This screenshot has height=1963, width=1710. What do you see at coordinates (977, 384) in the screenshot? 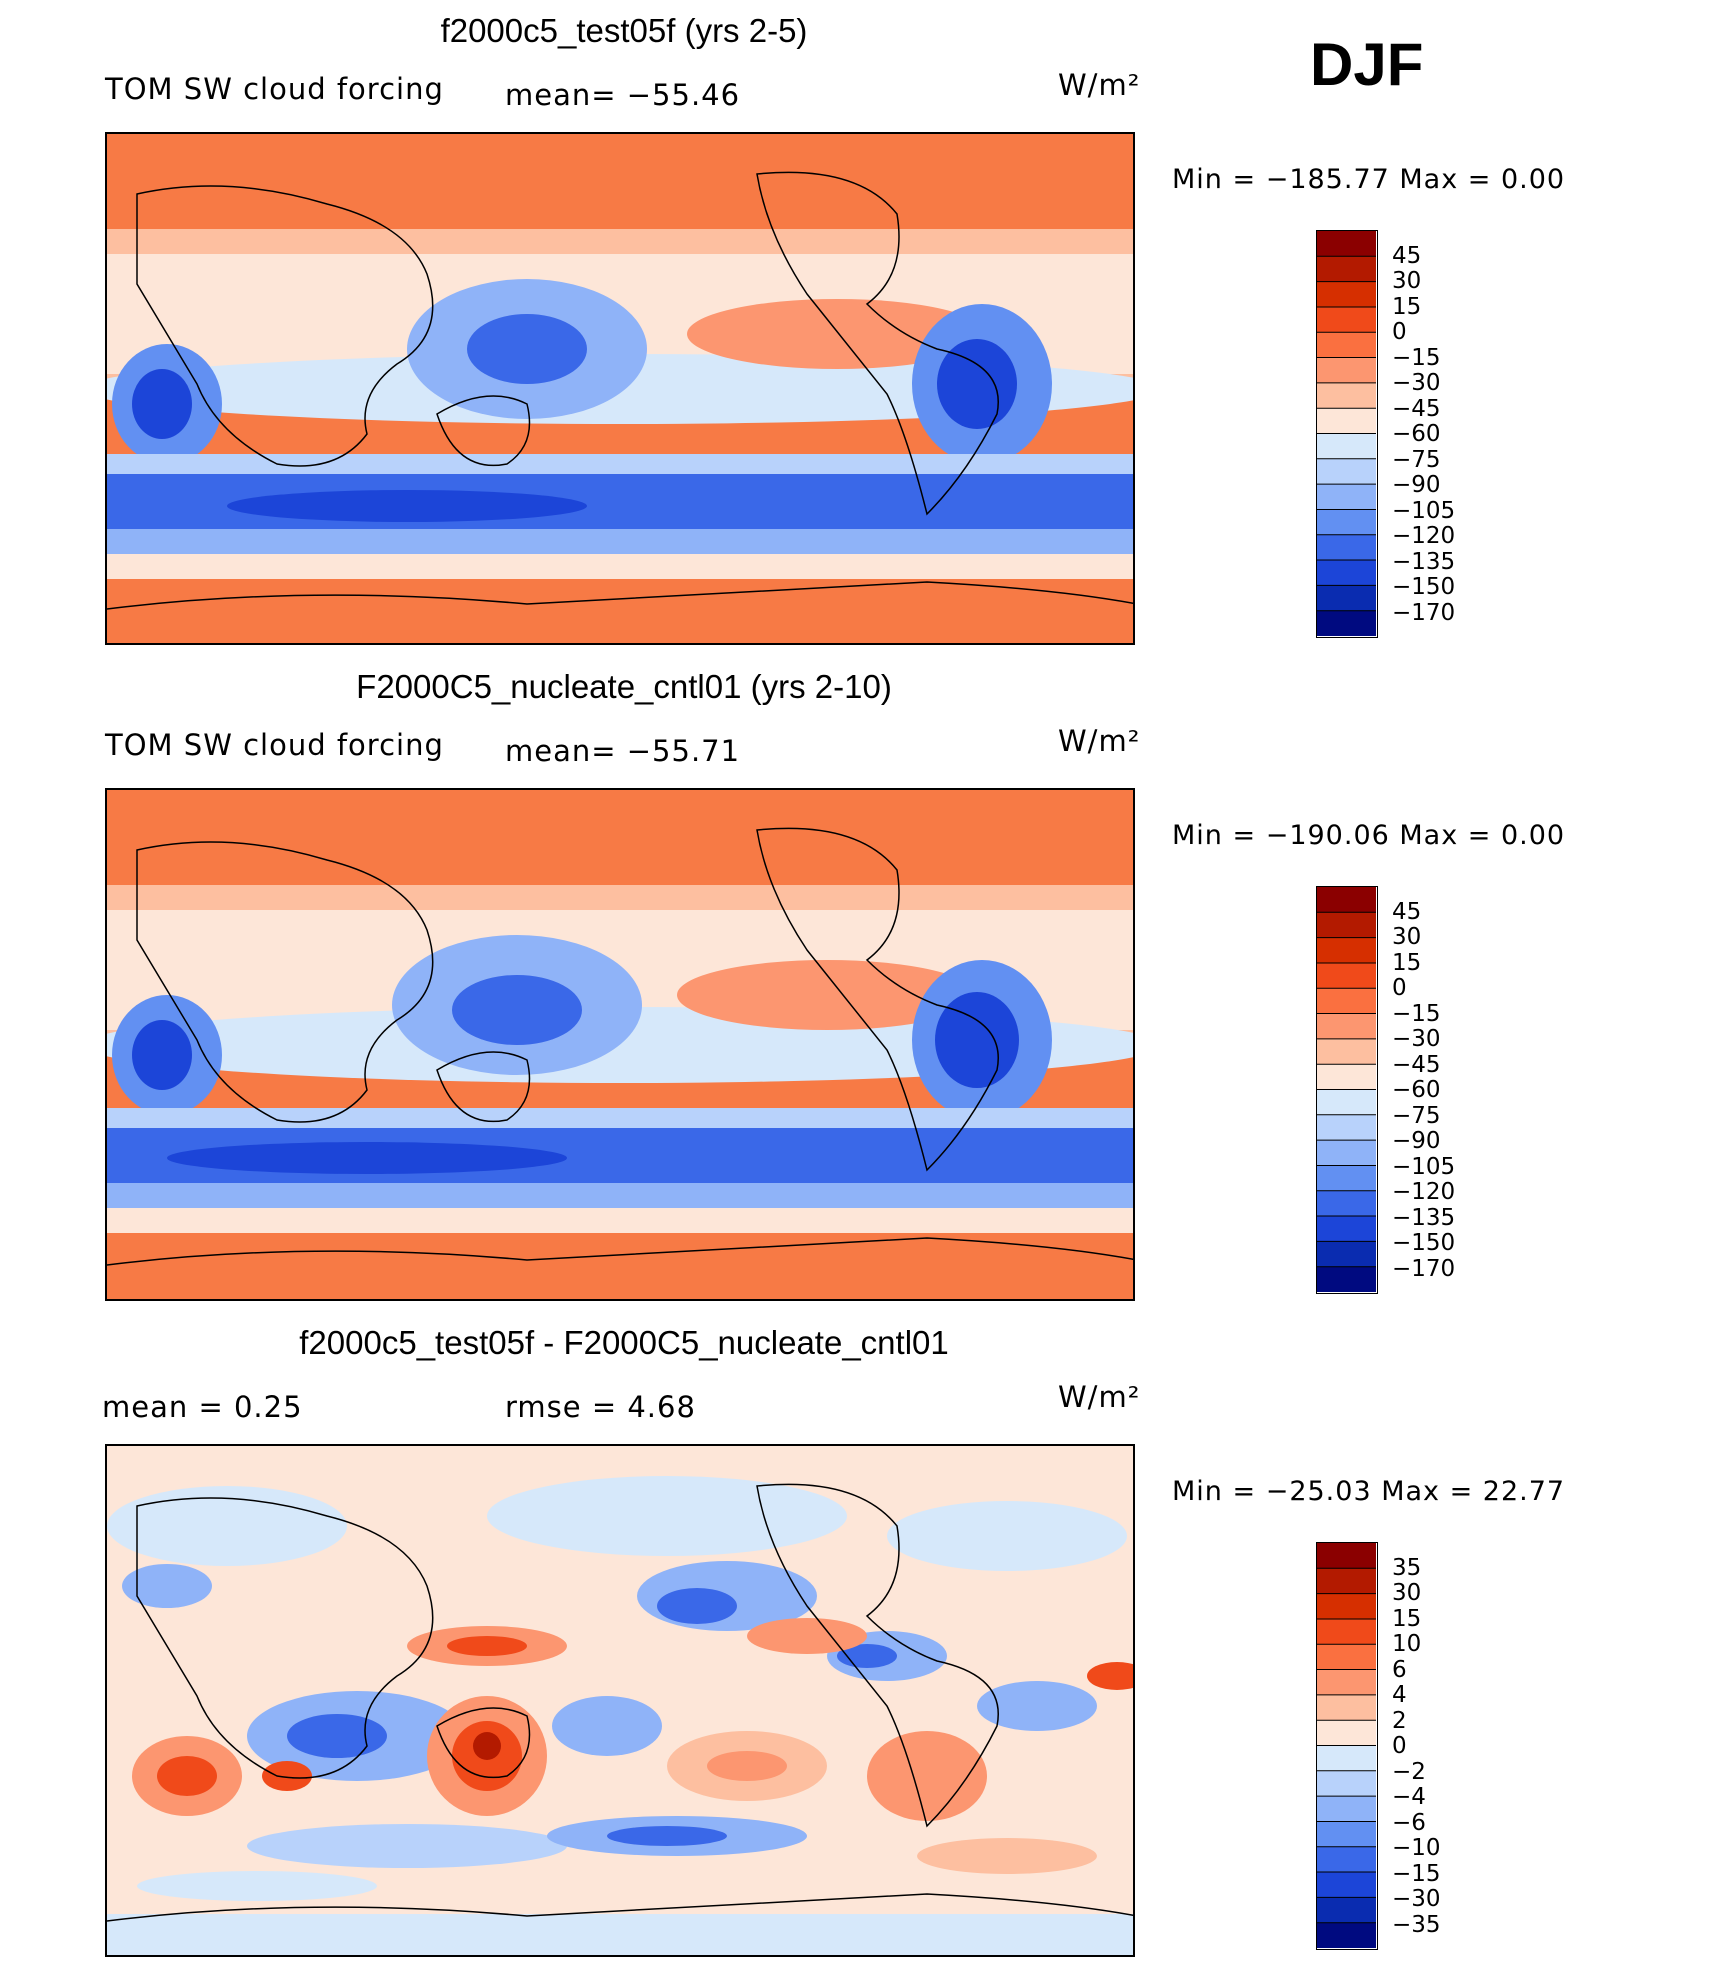
I see `p1-amazon-core` at bounding box center [977, 384].